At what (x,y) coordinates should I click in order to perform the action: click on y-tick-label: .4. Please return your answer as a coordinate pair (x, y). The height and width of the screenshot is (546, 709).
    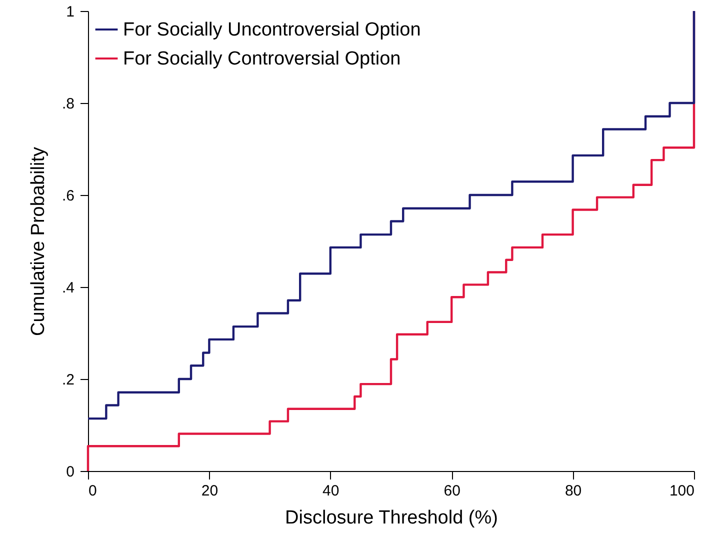
    Looking at the image, I should click on (68, 288).